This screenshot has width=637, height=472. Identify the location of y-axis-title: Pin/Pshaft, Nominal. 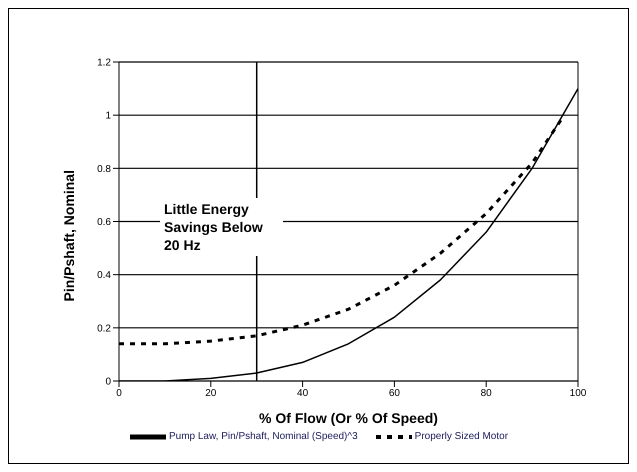
(68, 236).